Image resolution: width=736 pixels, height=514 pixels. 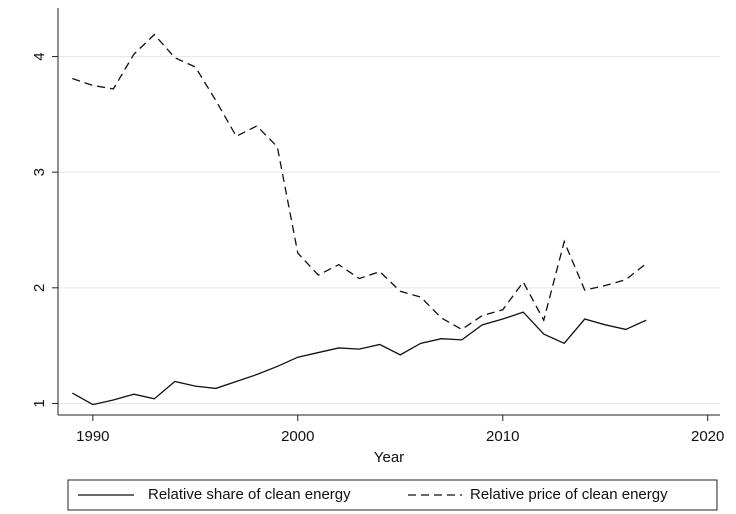 I want to click on x-tick-label: 2000, so click(x=297, y=436).